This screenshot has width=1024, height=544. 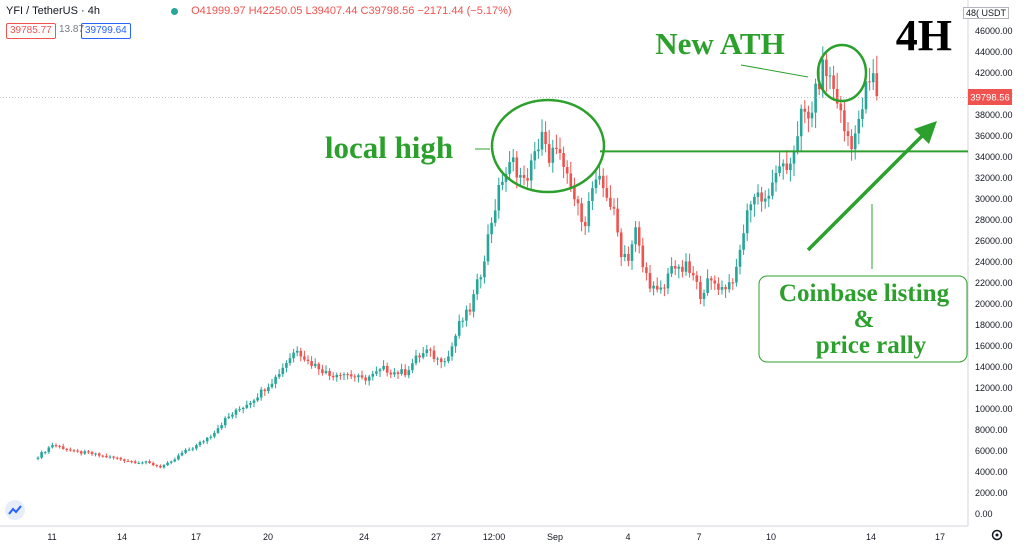 What do you see at coordinates (994, 283) in the screenshot?
I see `y-tick-label: 22000.00` at bounding box center [994, 283].